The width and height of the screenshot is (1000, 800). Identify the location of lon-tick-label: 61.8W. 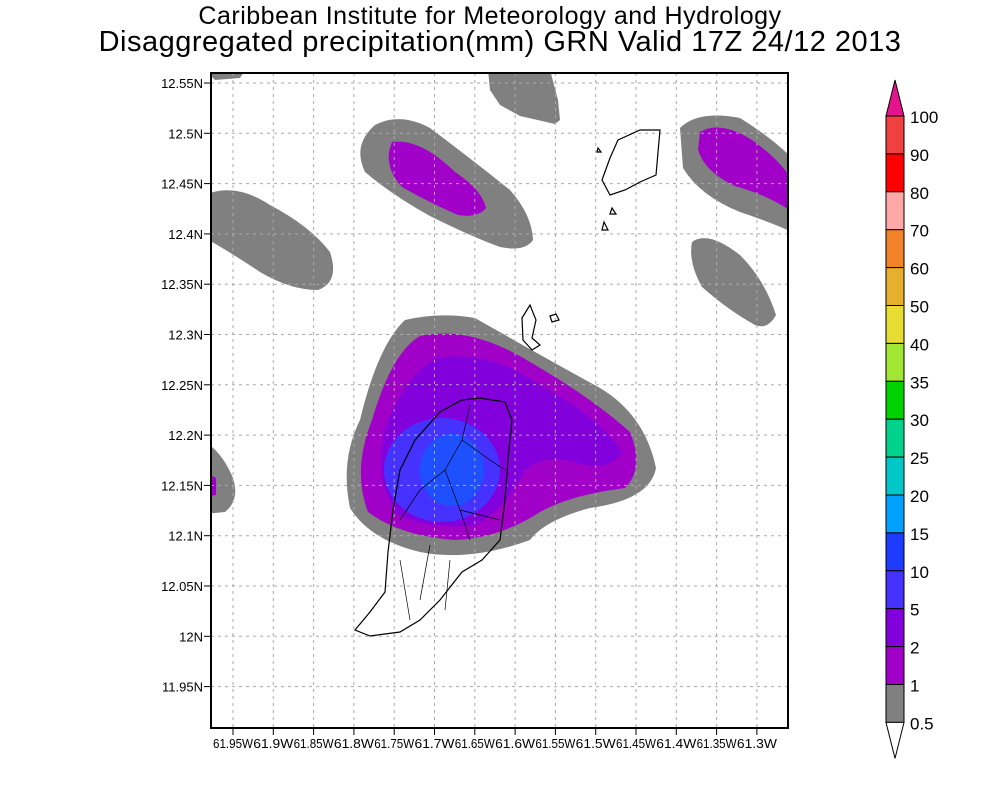
(354, 744).